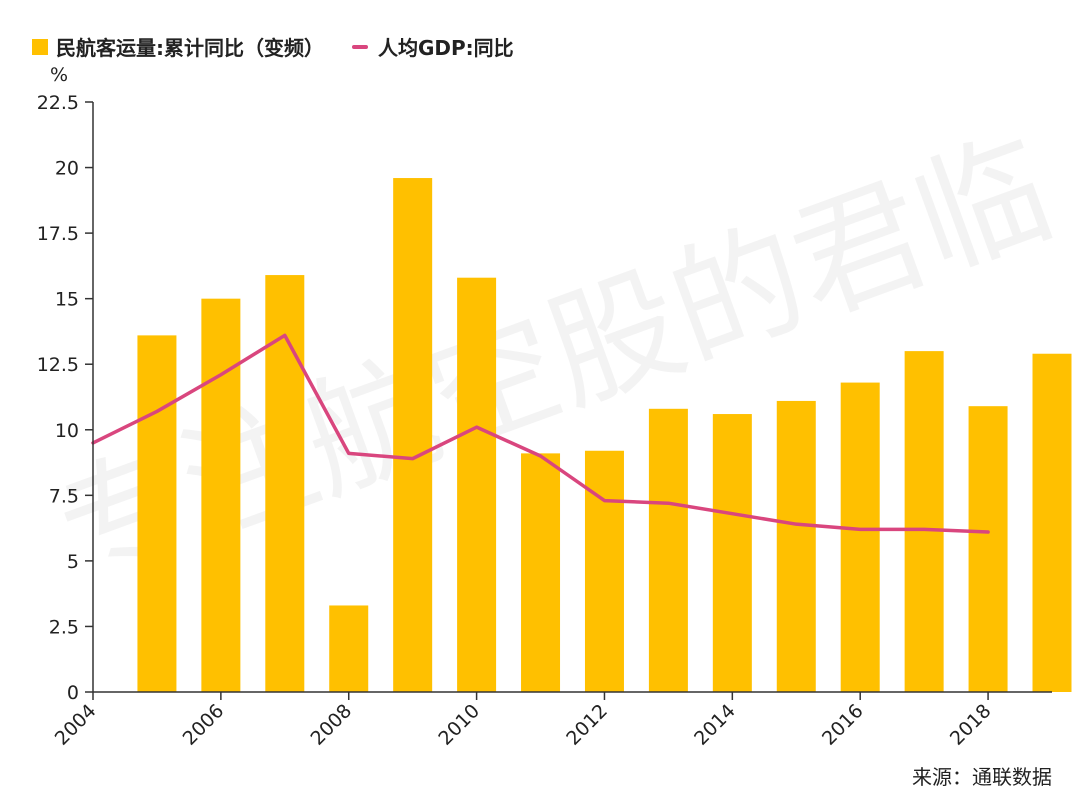 The width and height of the screenshot is (1080, 810). Describe the element at coordinates (58, 234) in the screenshot. I see `y-tick-label: 17.5` at that location.